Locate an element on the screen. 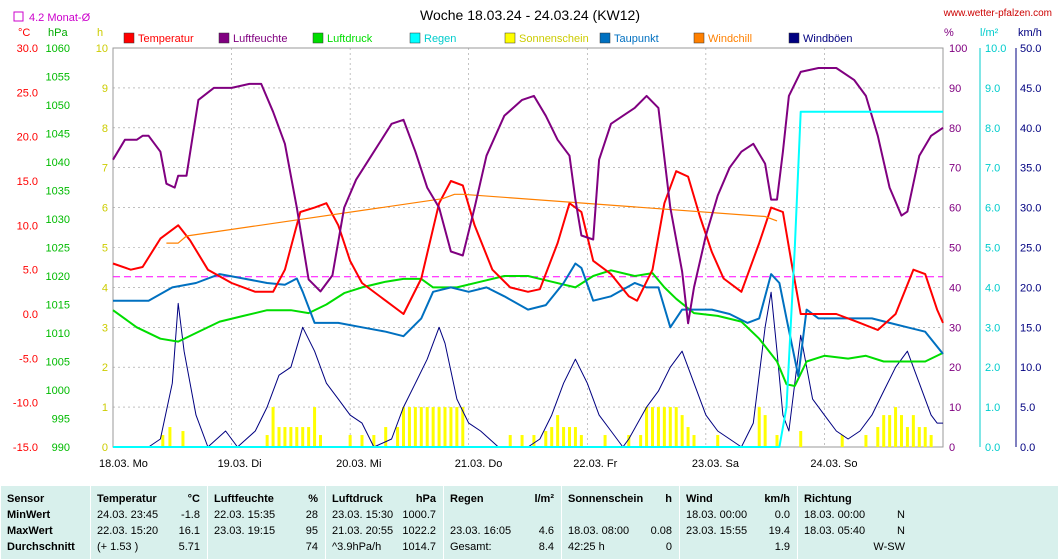 This screenshot has width=1058, height=559. stats-row: ^3.9hPa/h 1014.7 is located at coordinates (385, 547).